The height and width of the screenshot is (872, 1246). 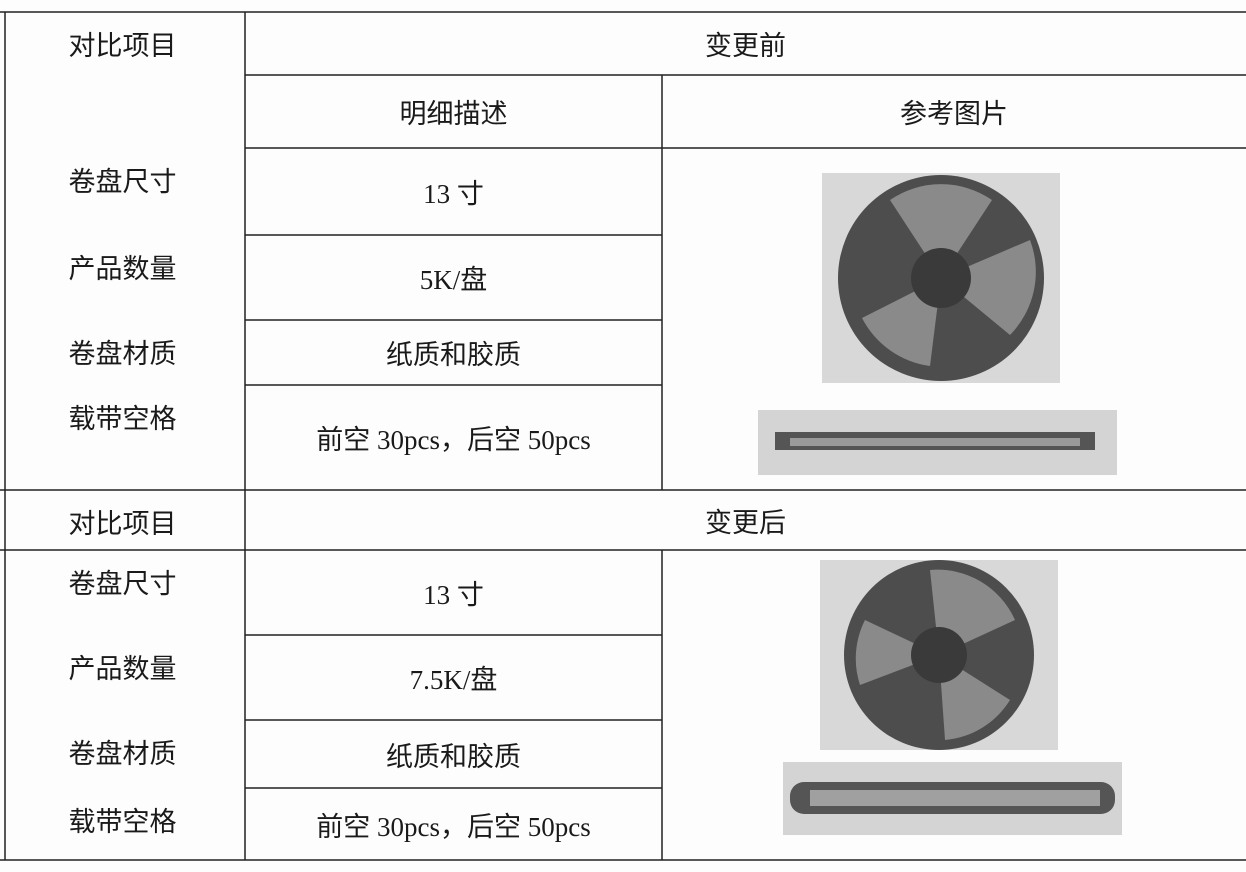 I want to click on row-value: 7.5K/盘, so click(x=453, y=680).